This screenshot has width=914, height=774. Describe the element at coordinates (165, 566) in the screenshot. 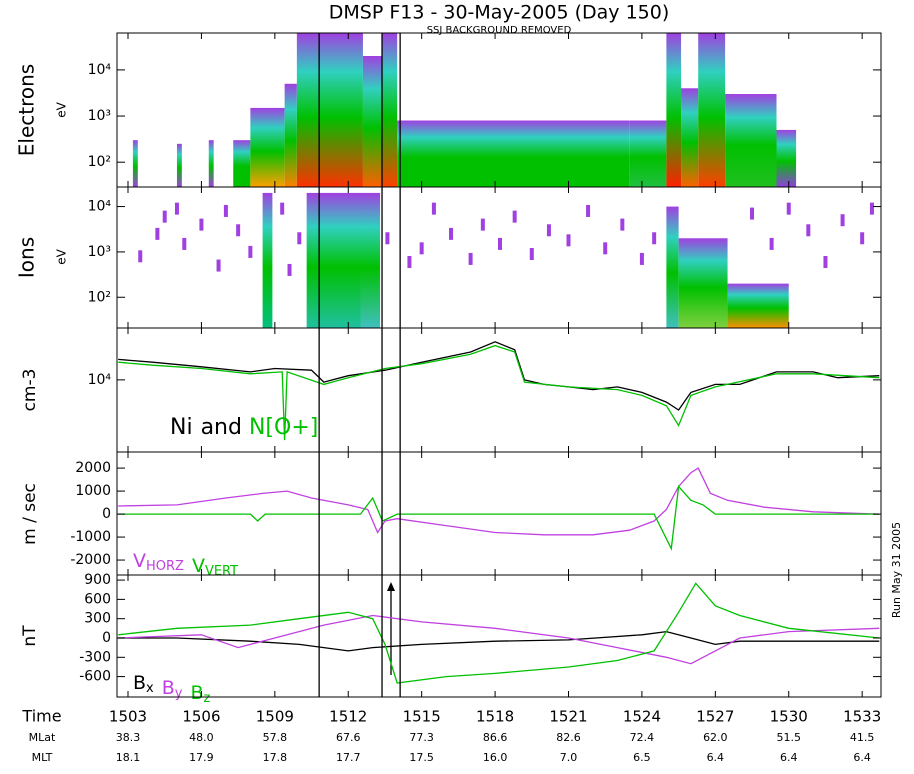

I see `legend-subscript: HORZ` at that location.